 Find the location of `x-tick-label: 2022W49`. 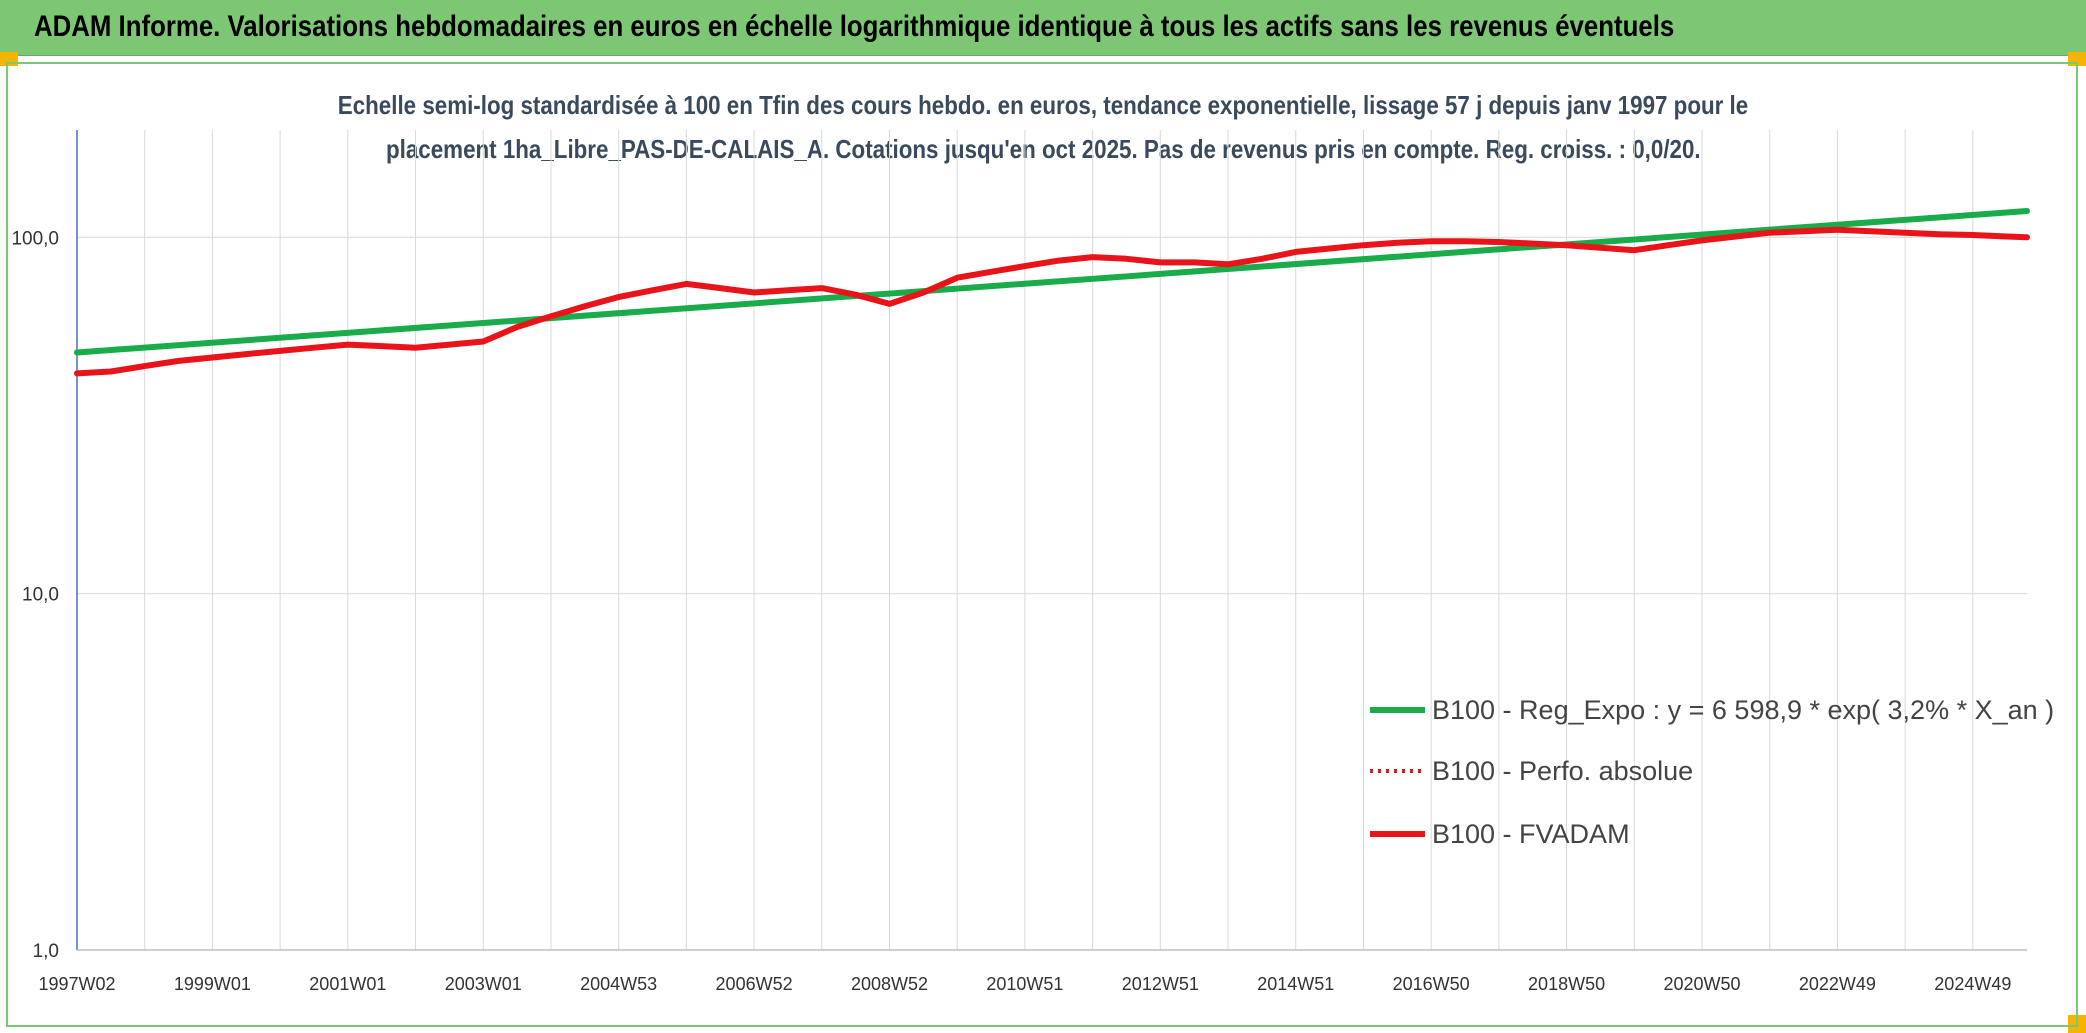

x-tick-label: 2022W49 is located at coordinates (1837, 984).